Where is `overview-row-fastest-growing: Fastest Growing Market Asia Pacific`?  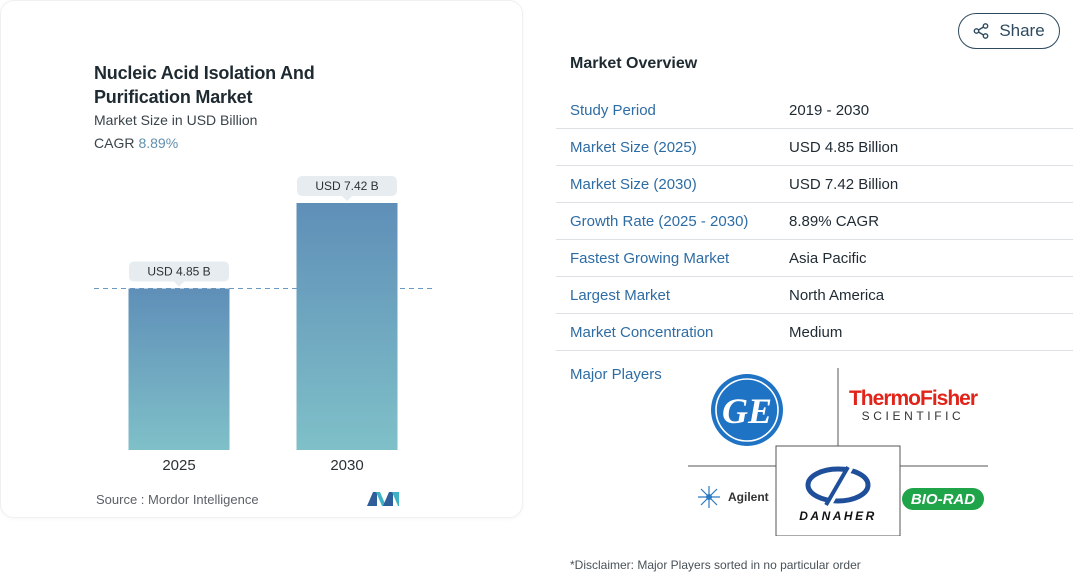 overview-row-fastest-growing: Fastest Growing Market Asia Pacific is located at coordinates (814, 258).